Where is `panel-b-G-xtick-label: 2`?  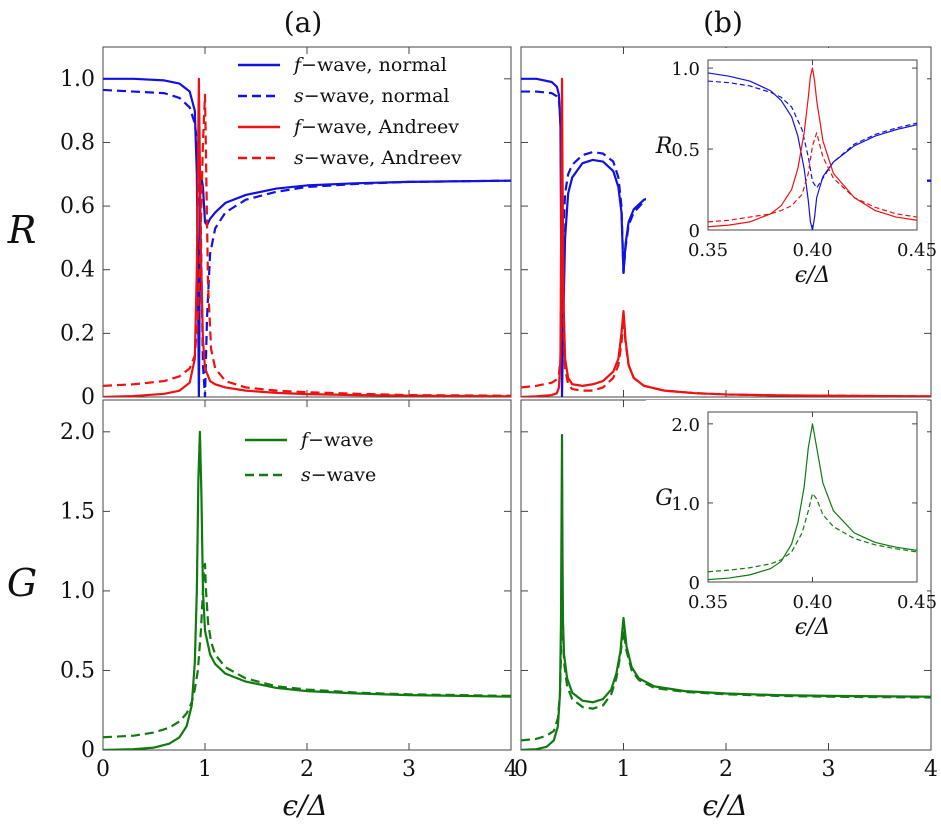
panel-b-G-xtick-label: 2 is located at coordinates (726, 769).